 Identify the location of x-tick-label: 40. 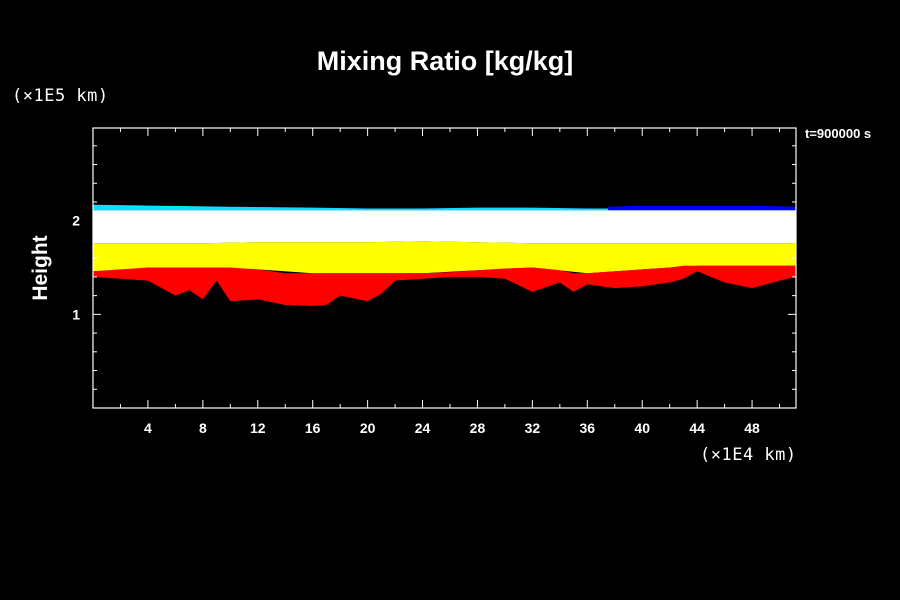
(642, 428).